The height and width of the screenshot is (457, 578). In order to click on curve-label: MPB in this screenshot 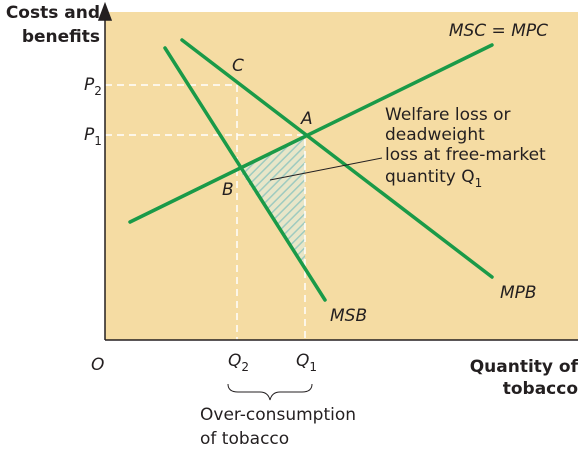, I will do `click(518, 293)`.